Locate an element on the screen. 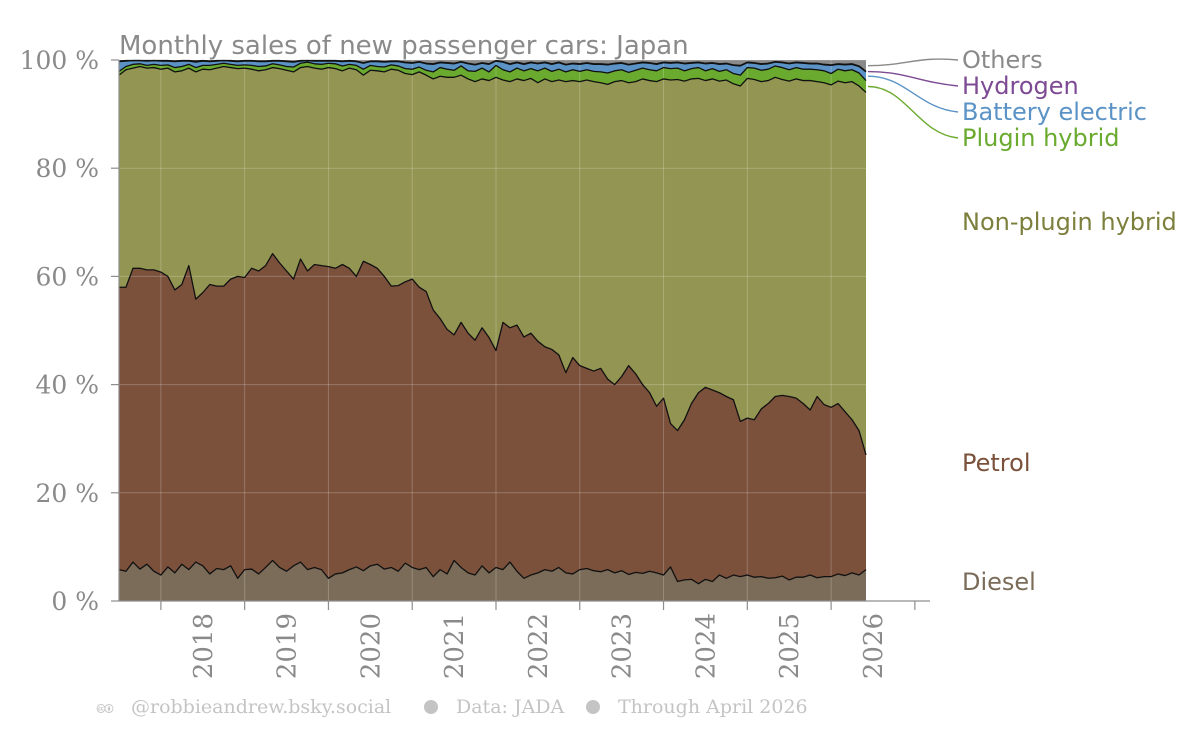  x-tick-label: 2018 is located at coordinates (204, 646).